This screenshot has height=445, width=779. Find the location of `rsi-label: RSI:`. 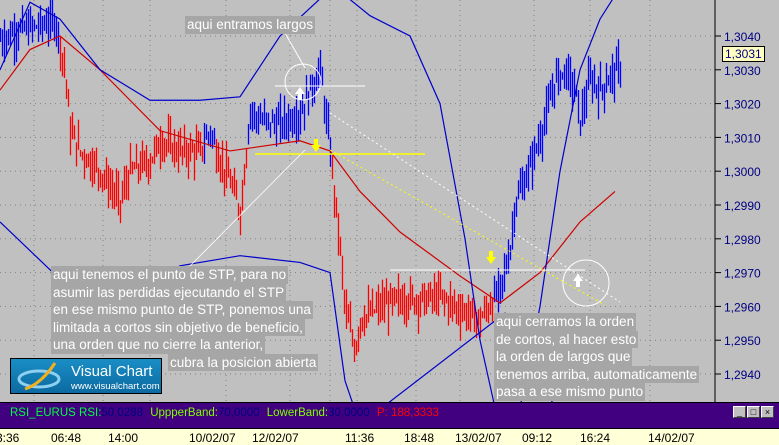

rsi-label: RSI: is located at coordinates (90, 413).